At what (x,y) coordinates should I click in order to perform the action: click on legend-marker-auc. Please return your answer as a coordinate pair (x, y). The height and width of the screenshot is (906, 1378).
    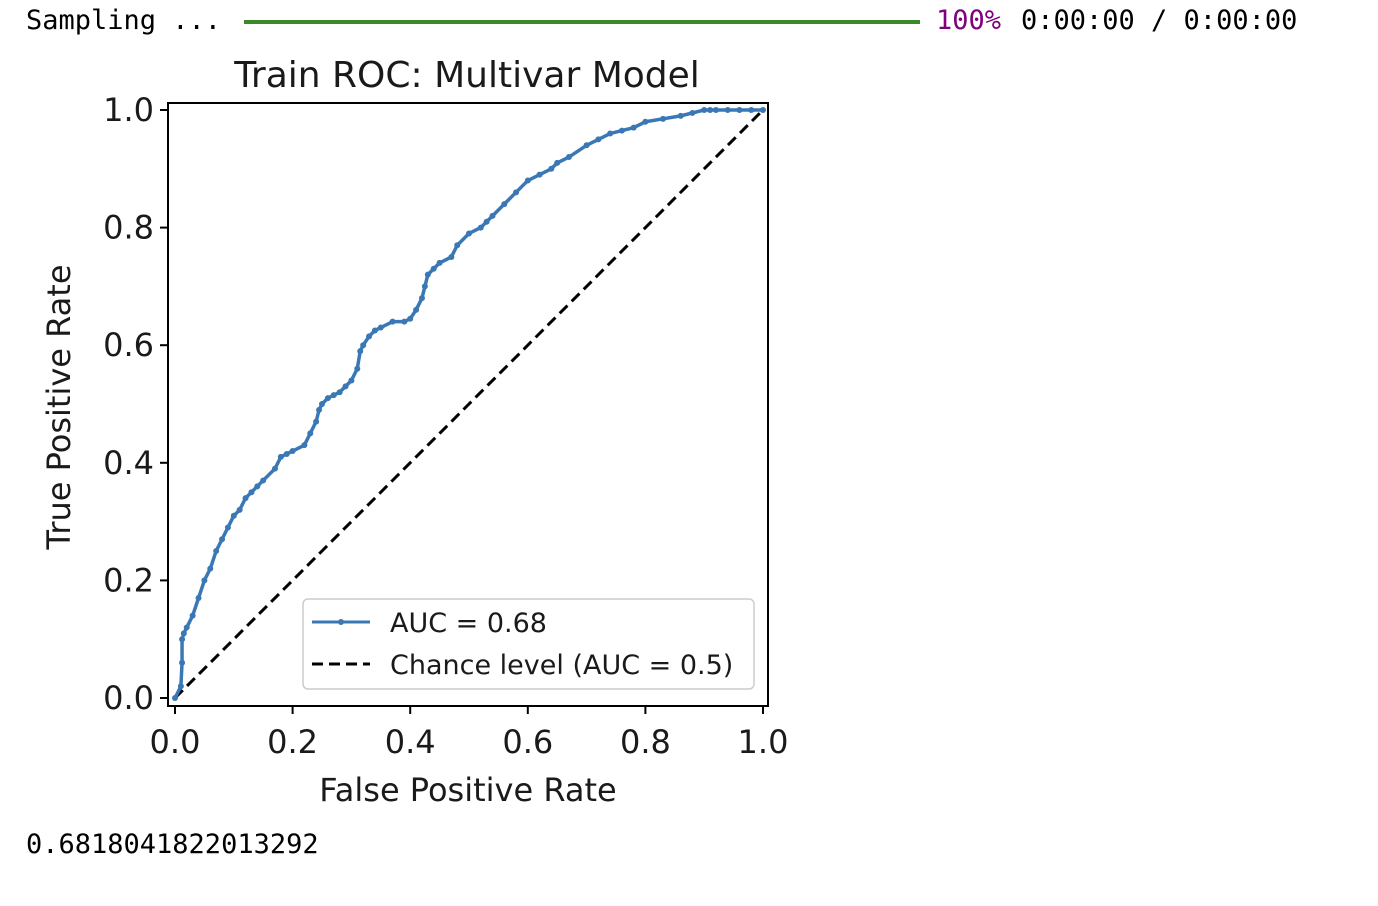
    Looking at the image, I should click on (341, 622).